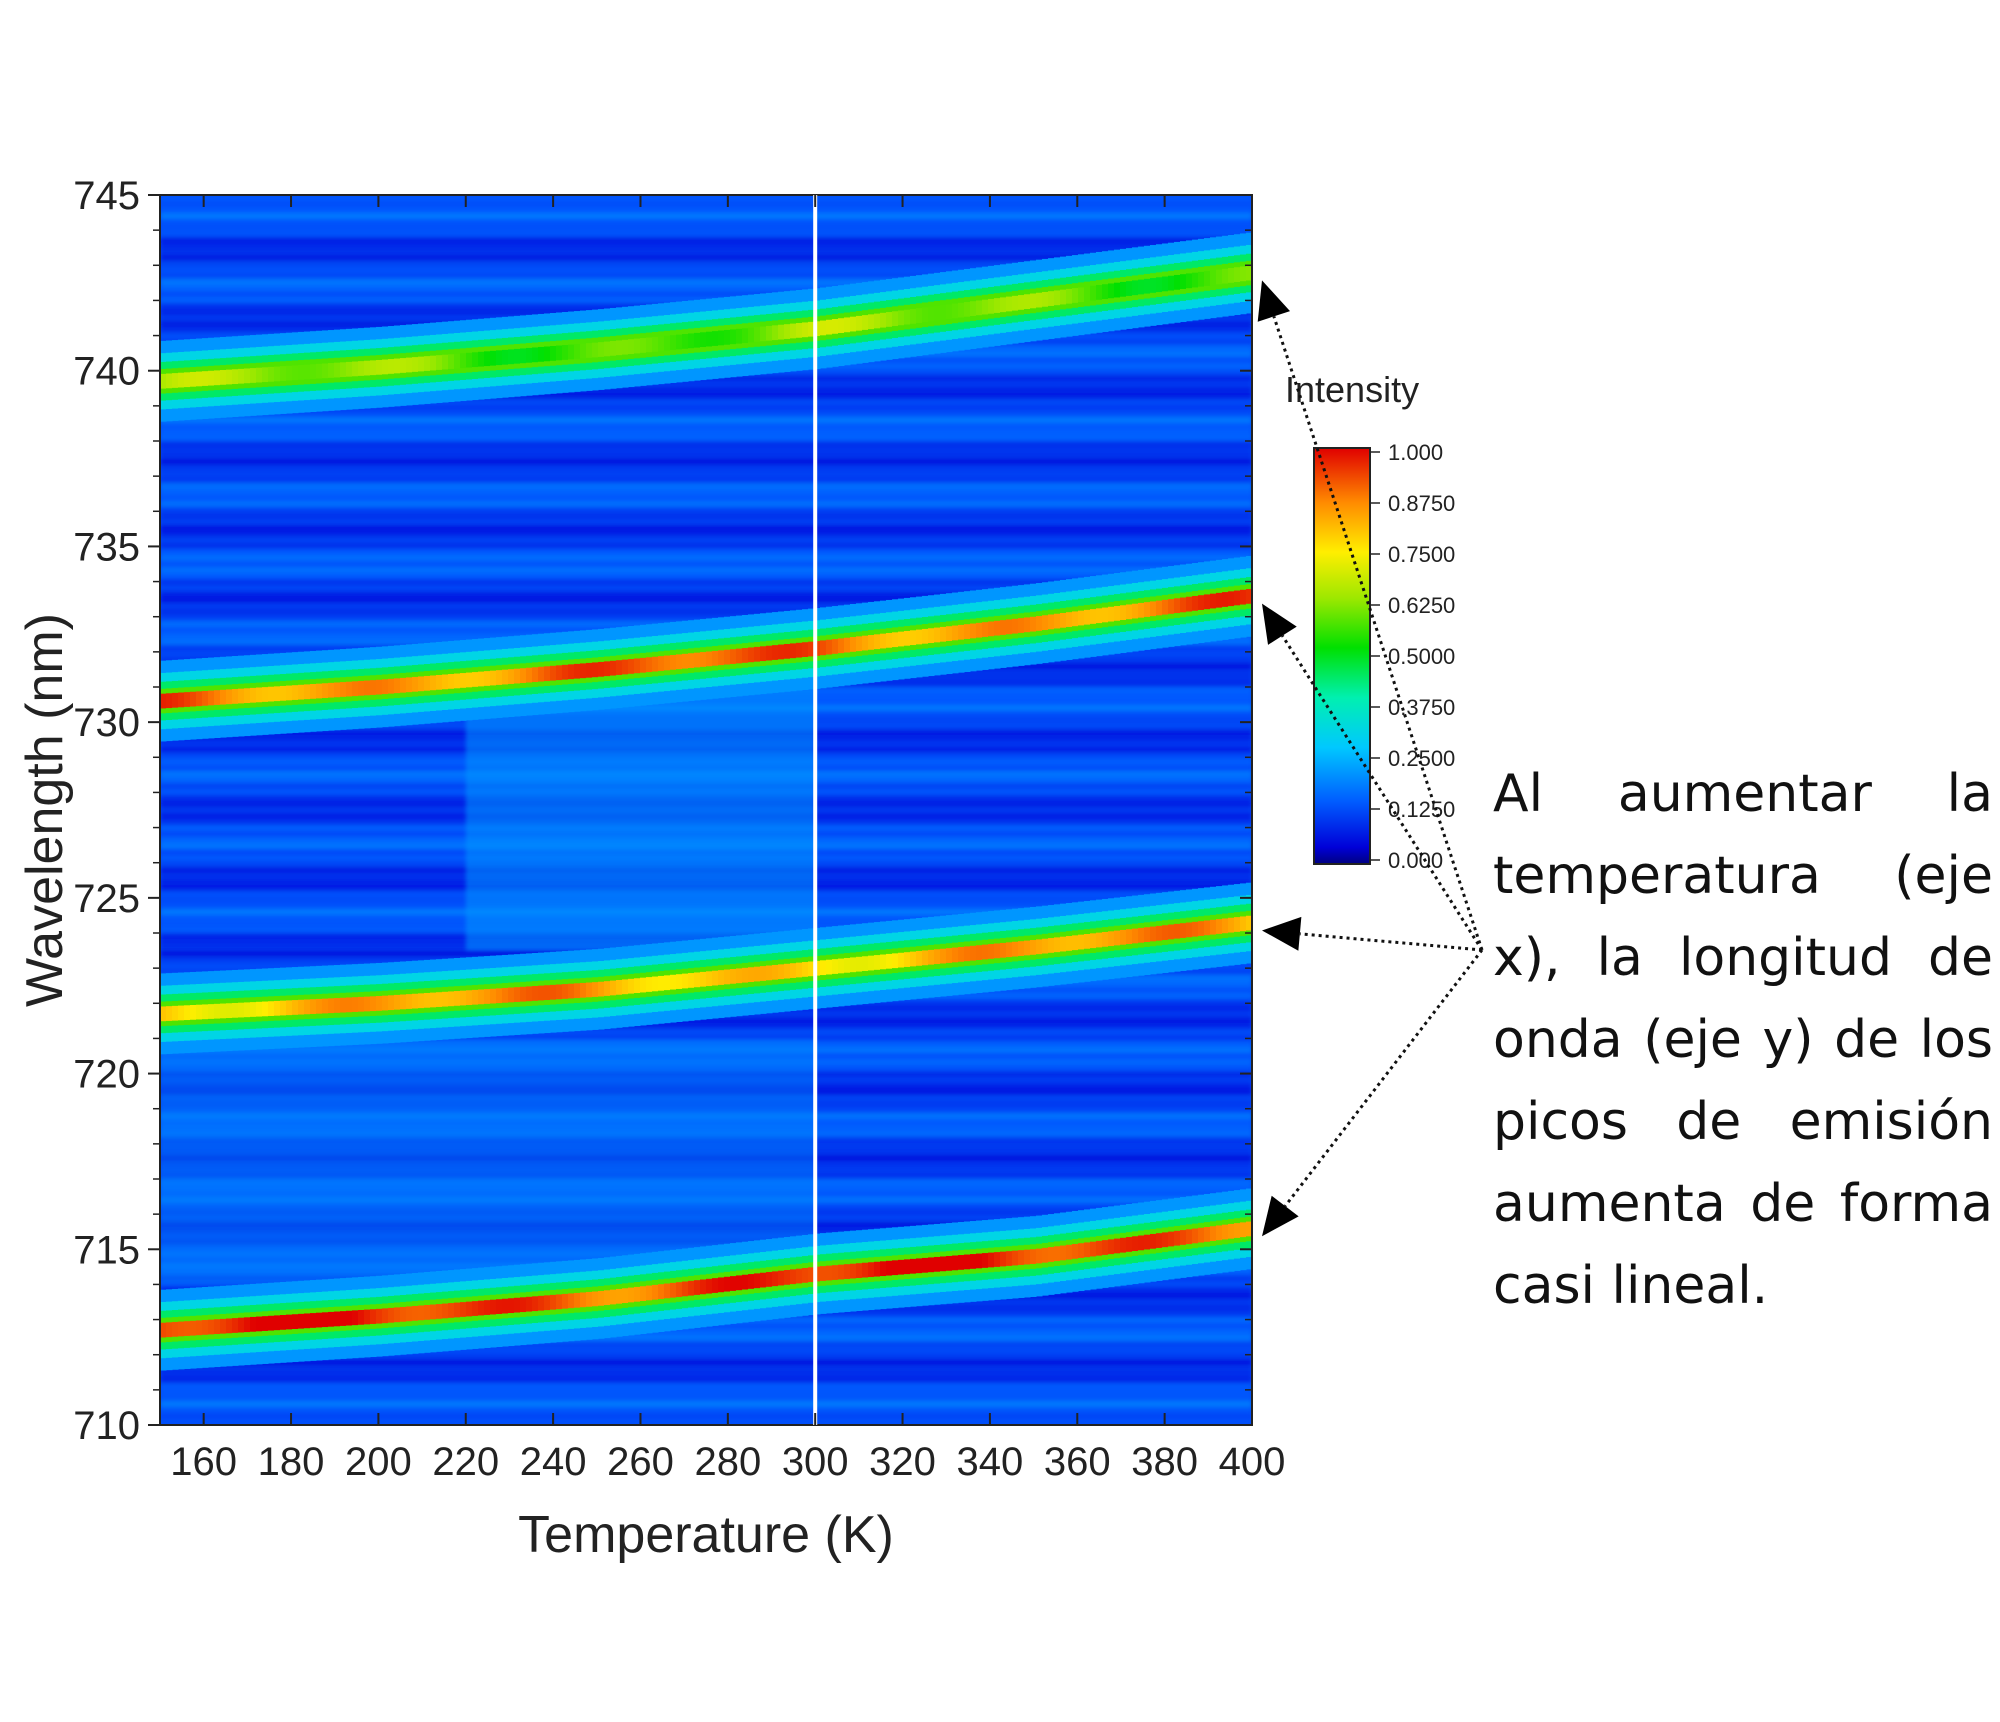 This screenshot has width=2000, height=1722. I want to click on x-tick-label: 300, so click(815, 1462).